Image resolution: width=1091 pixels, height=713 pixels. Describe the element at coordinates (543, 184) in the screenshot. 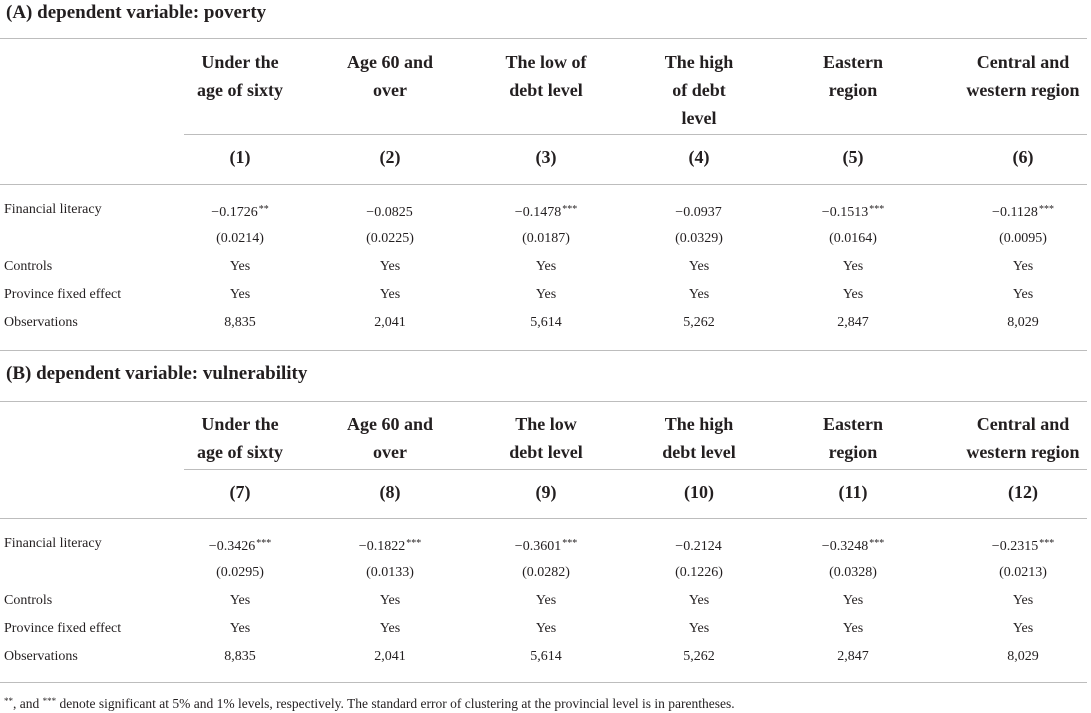

I see `panel-a-mid-rule` at that location.